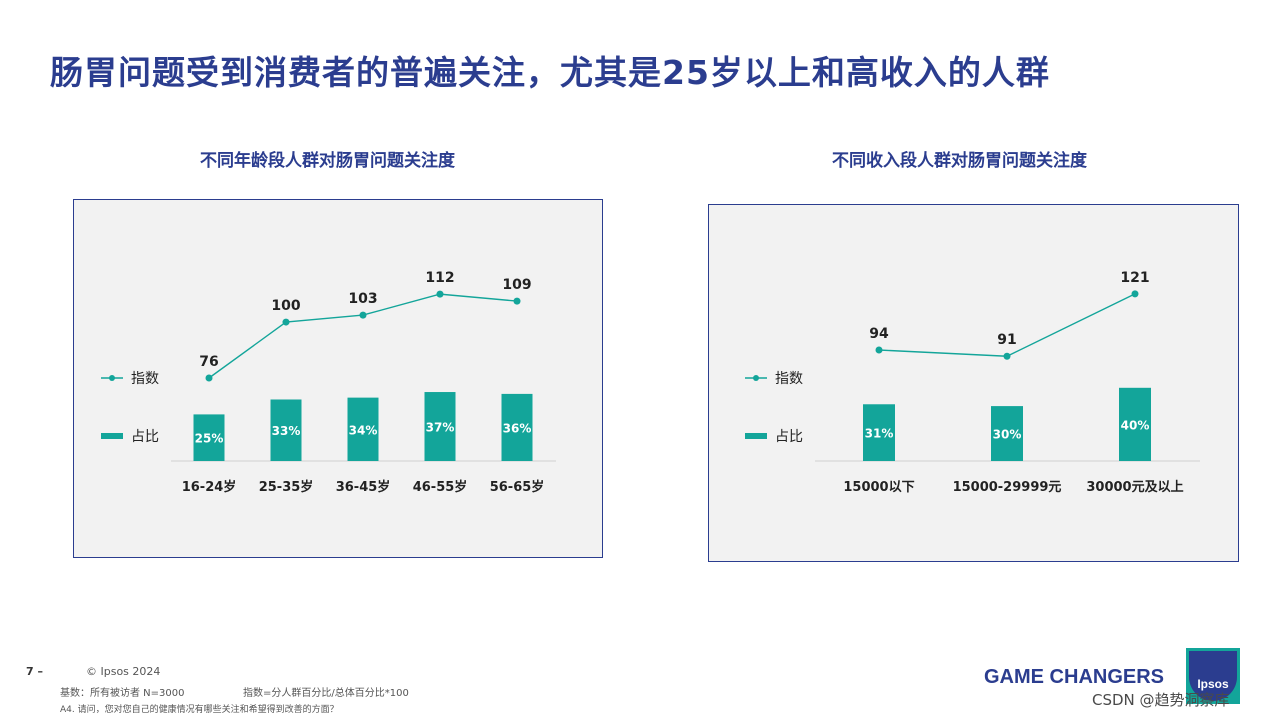 This screenshot has width=1281, height=718. What do you see at coordinates (285, 306) in the screenshot?
I see `age-index-label-1: 100` at bounding box center [285, 306].